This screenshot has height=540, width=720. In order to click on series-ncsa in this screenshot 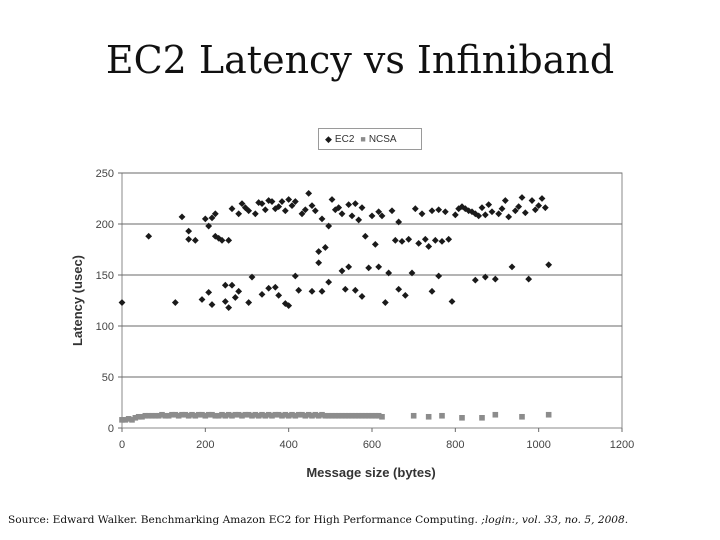, I will do `click(335, 417)`.